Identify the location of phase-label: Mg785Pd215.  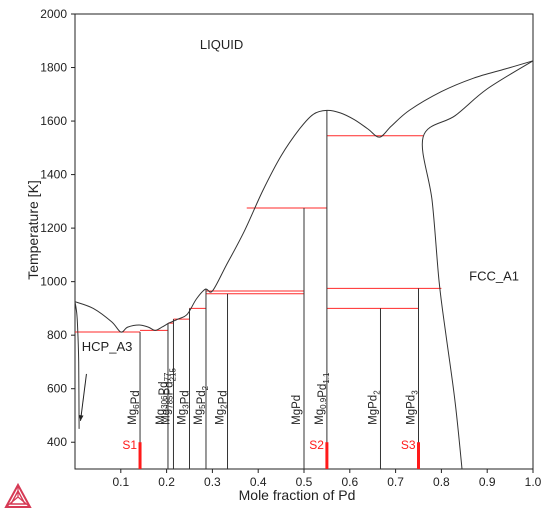
(168, 396).